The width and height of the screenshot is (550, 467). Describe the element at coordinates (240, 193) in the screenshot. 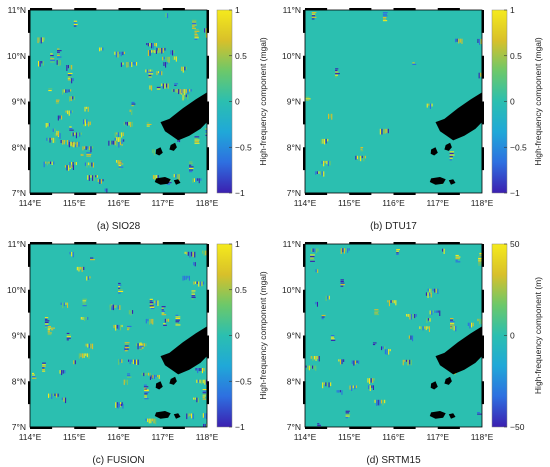

I see `colorbar-tick-label: −1` at that location.